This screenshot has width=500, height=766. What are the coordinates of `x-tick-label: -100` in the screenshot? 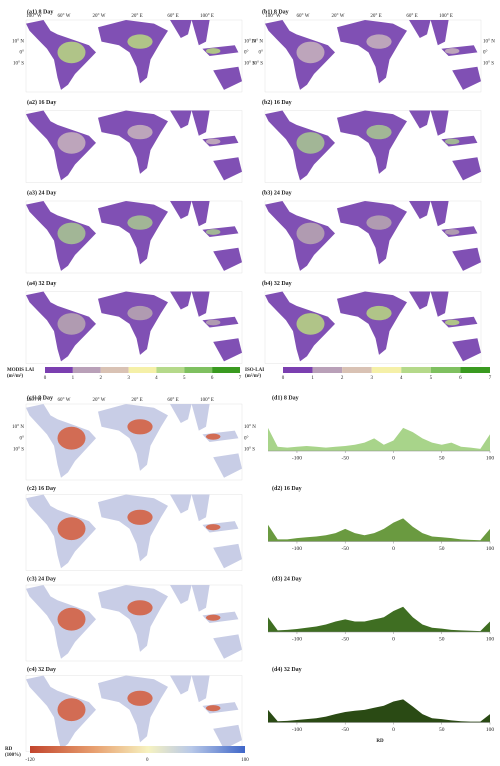 It's located at (297, 458).